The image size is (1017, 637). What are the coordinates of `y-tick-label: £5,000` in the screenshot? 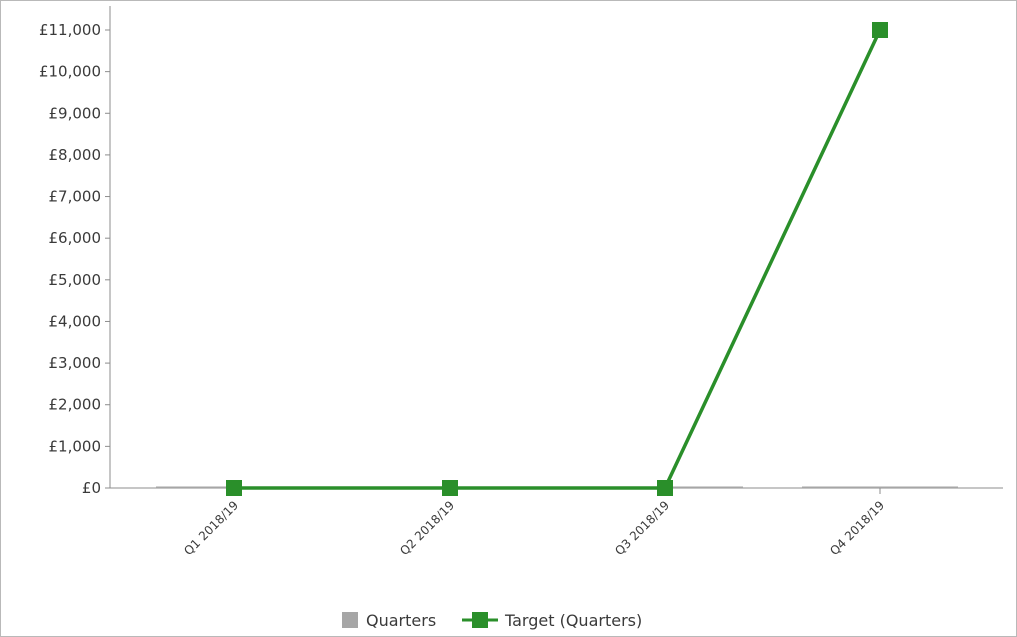 It's located at (75, 280).